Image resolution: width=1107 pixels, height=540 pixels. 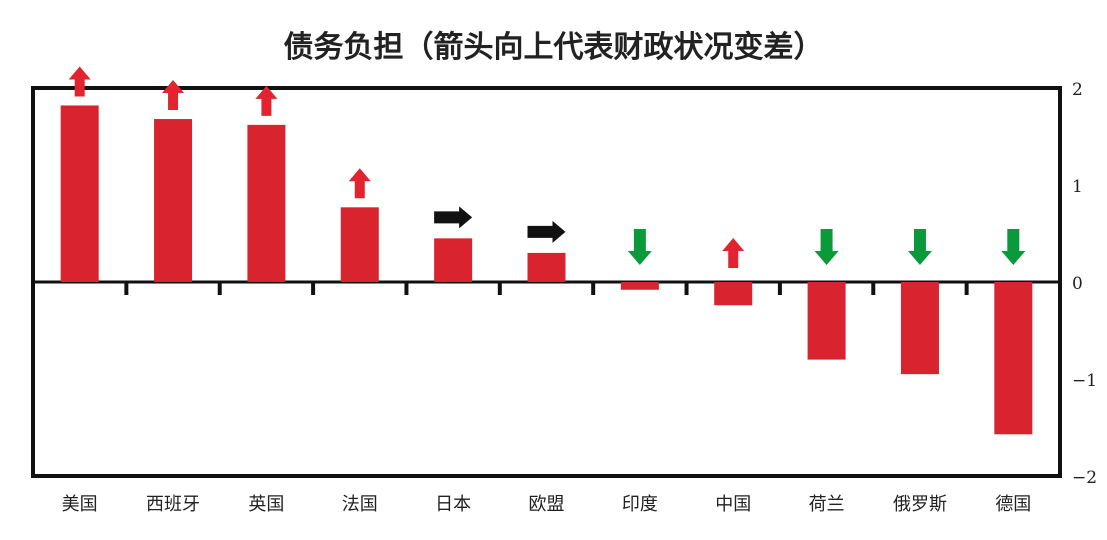 I want to click on category-label: 俄罗斯, so click(x=920, y=504).